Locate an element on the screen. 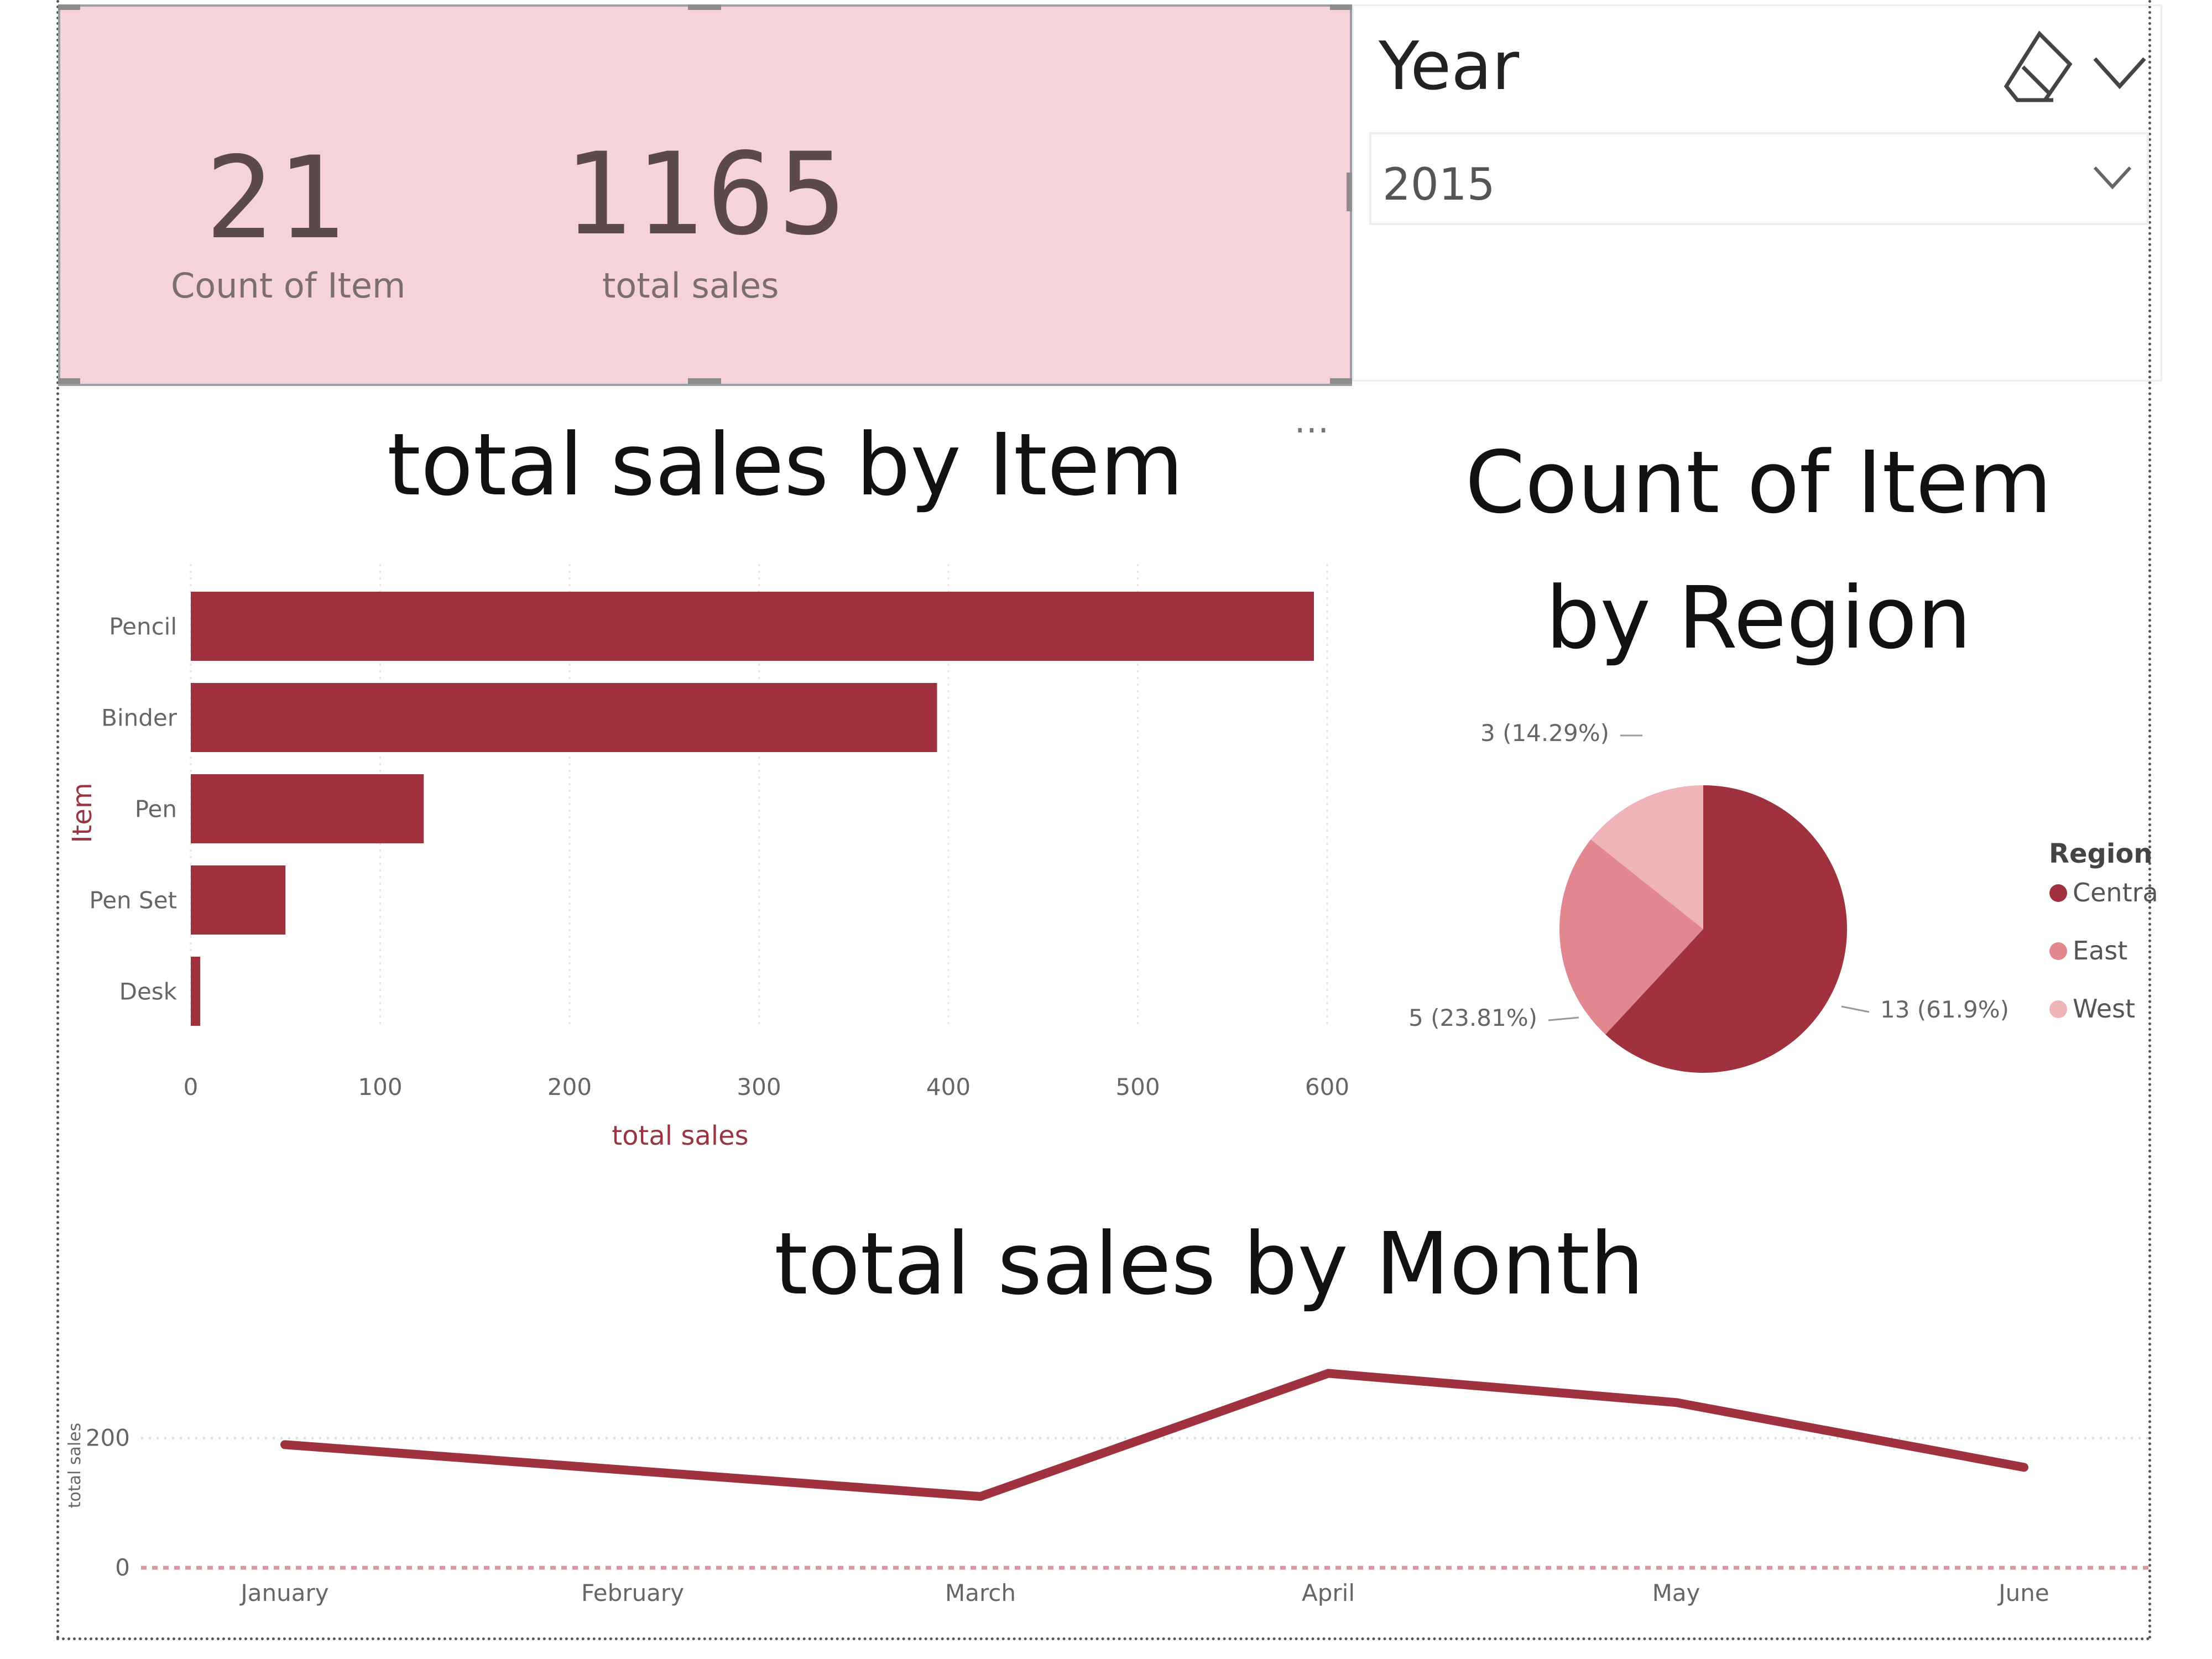 Image resolution: width=2212 pixels, height=1659 pixels. legend-item-west: West is located at coordinates (2104, 1009).